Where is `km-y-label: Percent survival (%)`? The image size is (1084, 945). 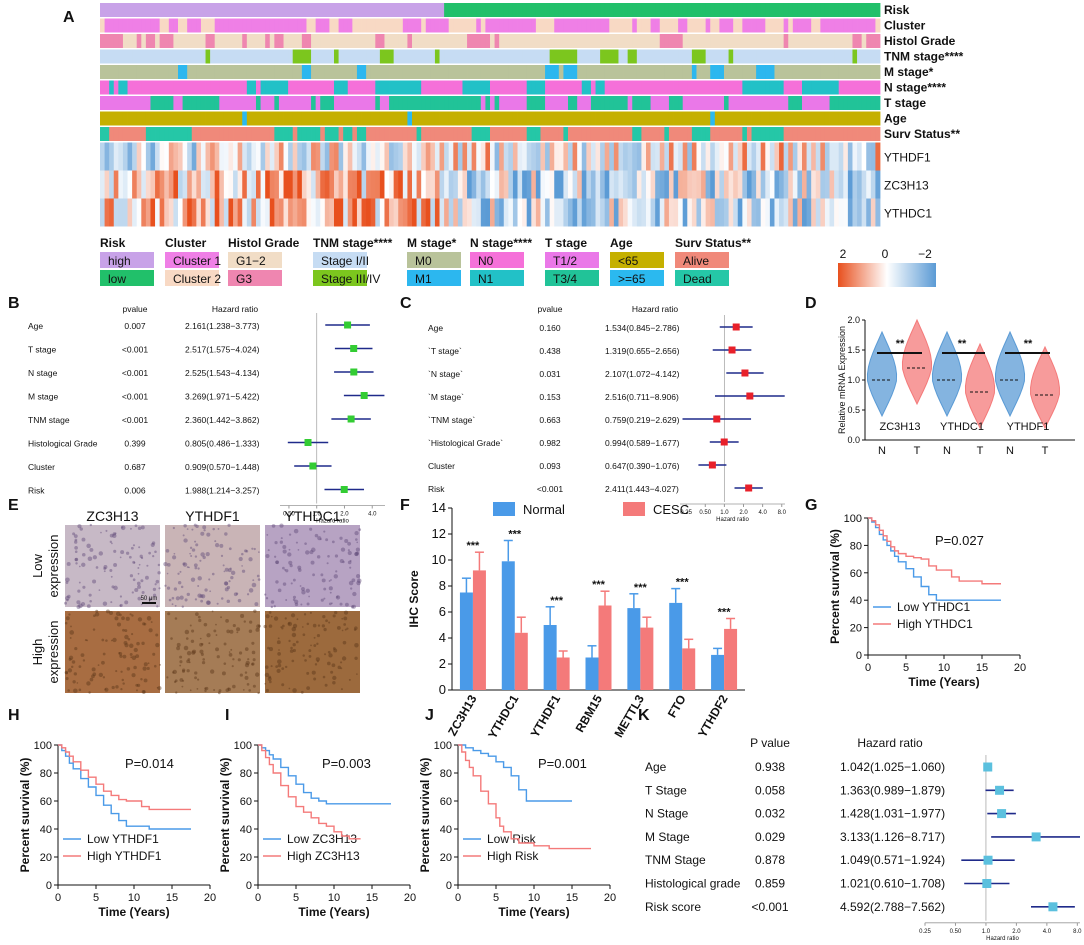
km-y-label: Percent survival (%) is located at coordinates (835, 586).